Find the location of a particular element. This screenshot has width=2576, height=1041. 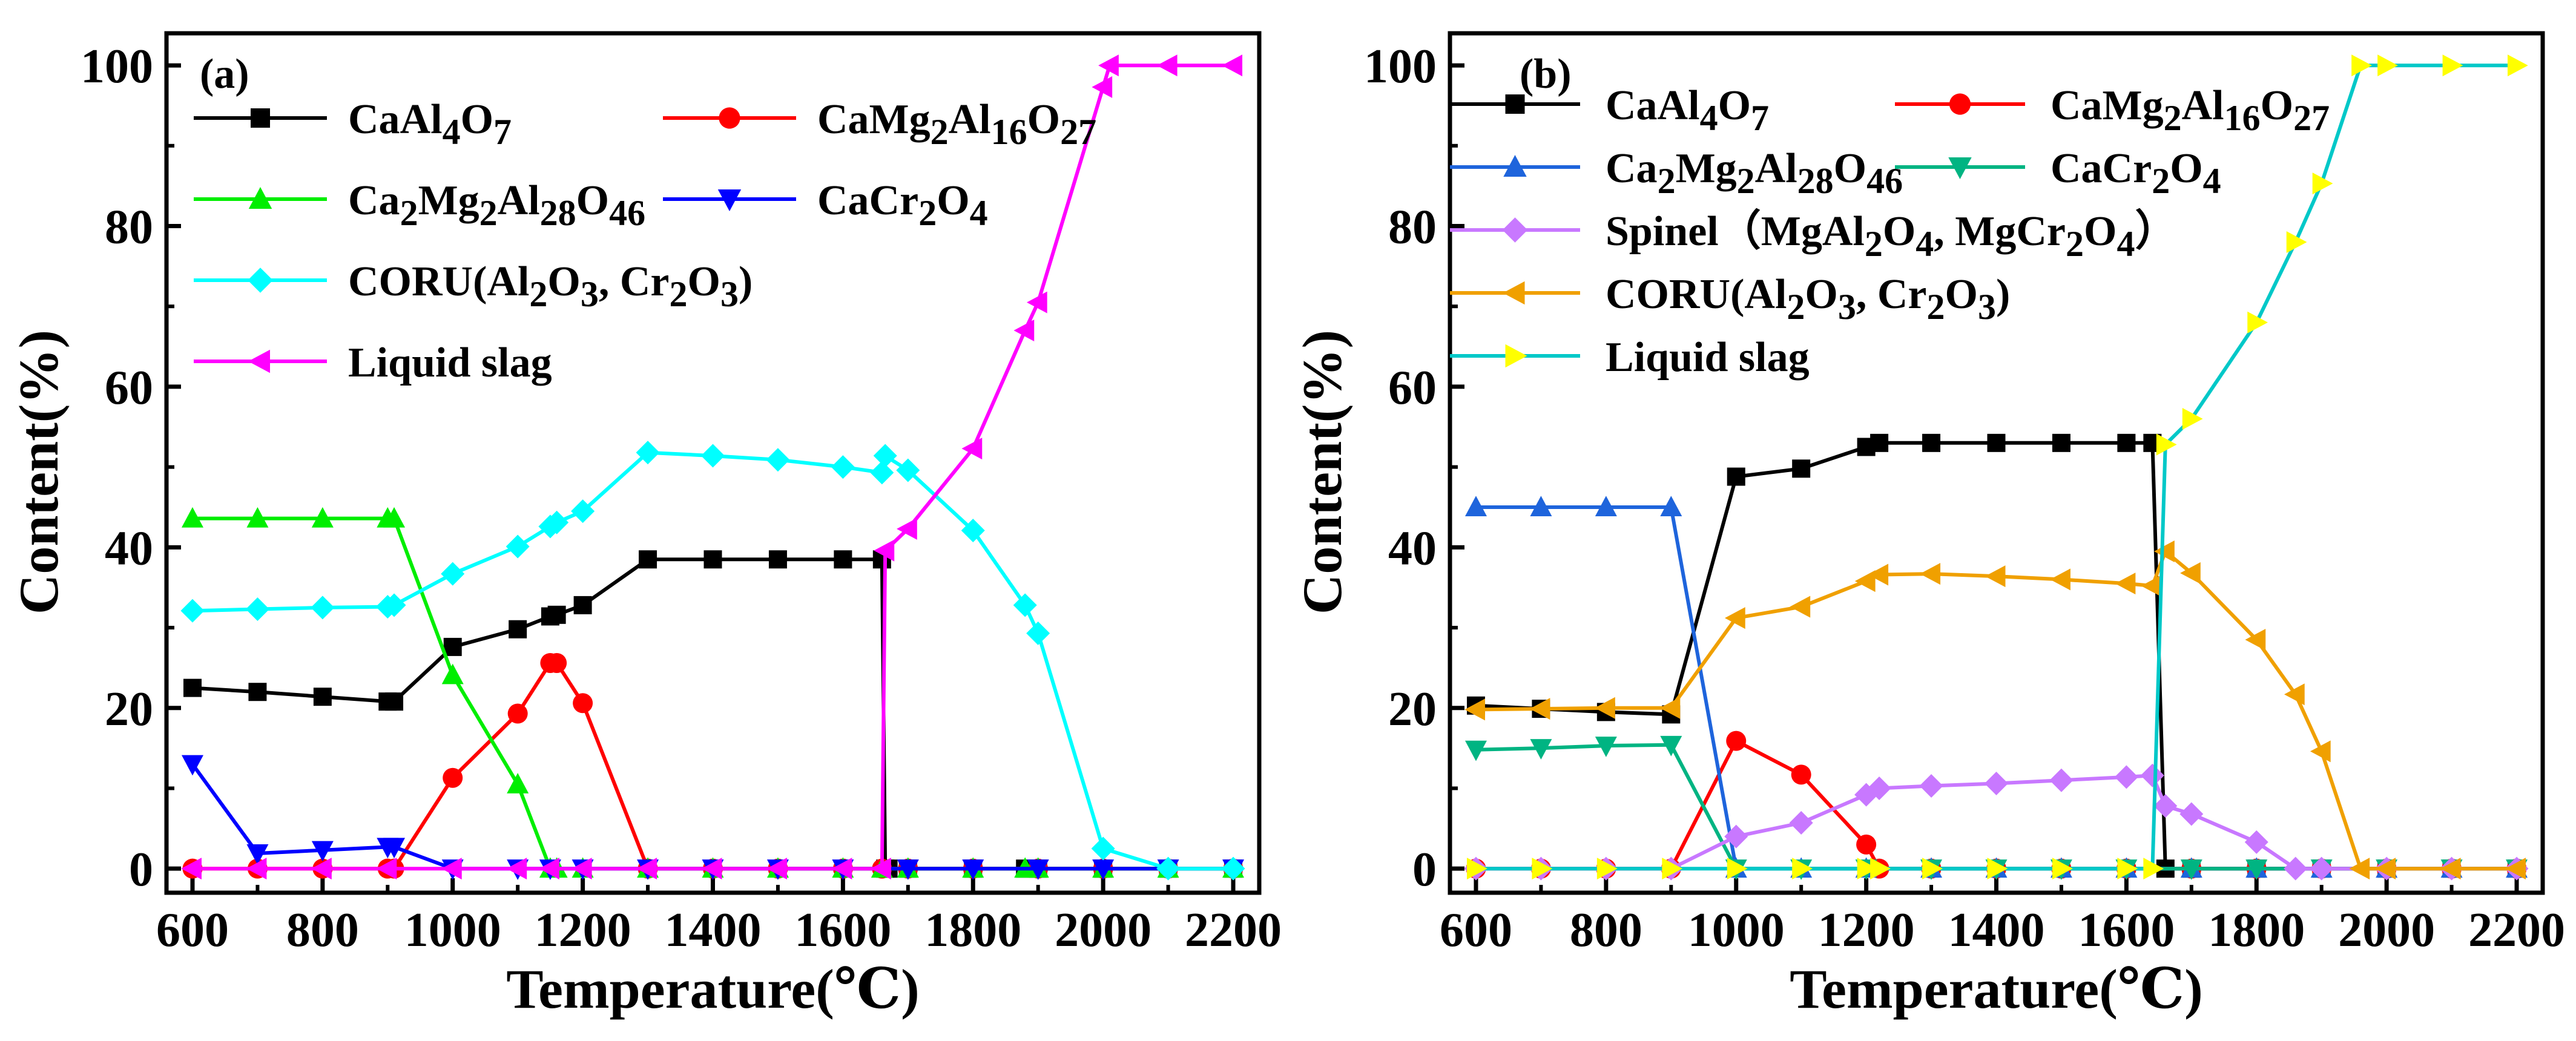

x-tick-label: 2000 is located at coordinates (1103, 930).